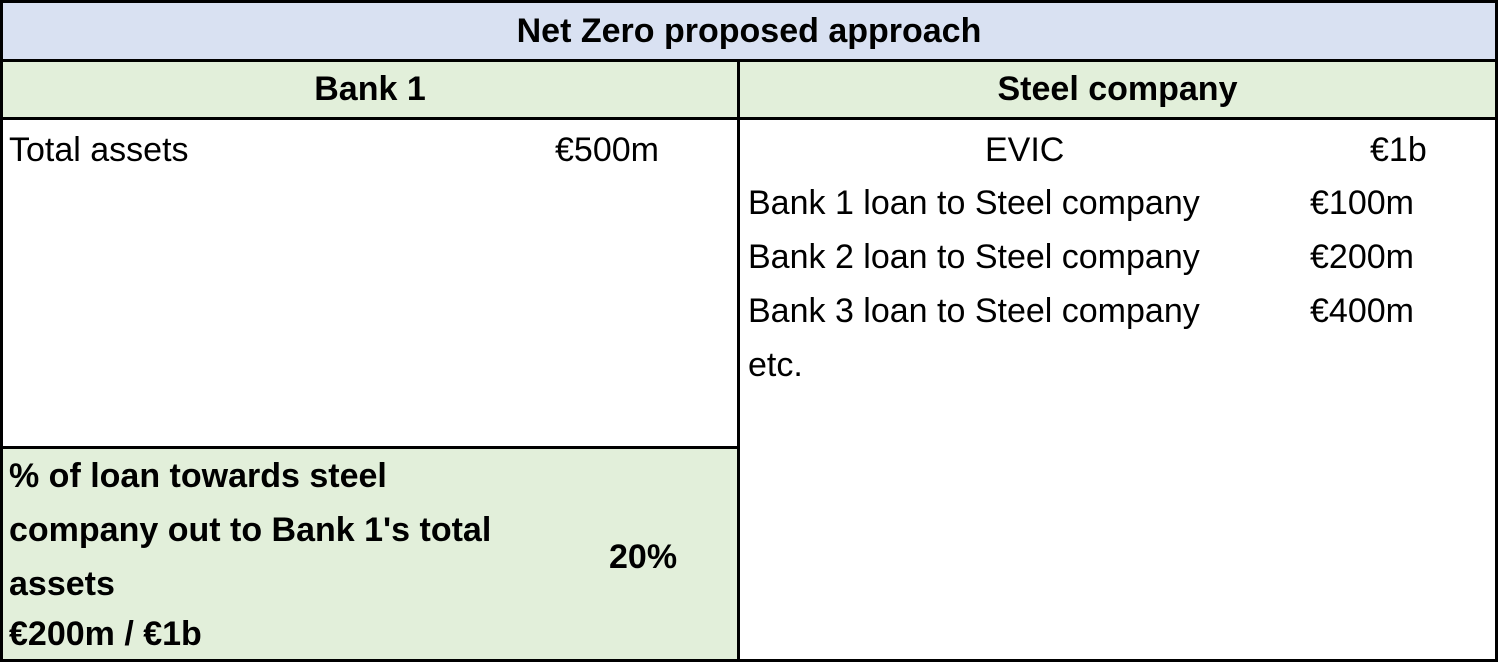 This screenshot has width=1498, height=662. Describe the element at coordinates (1362, 203) in the screenshot. I see `loan-row-1-value: €100m` at that location.